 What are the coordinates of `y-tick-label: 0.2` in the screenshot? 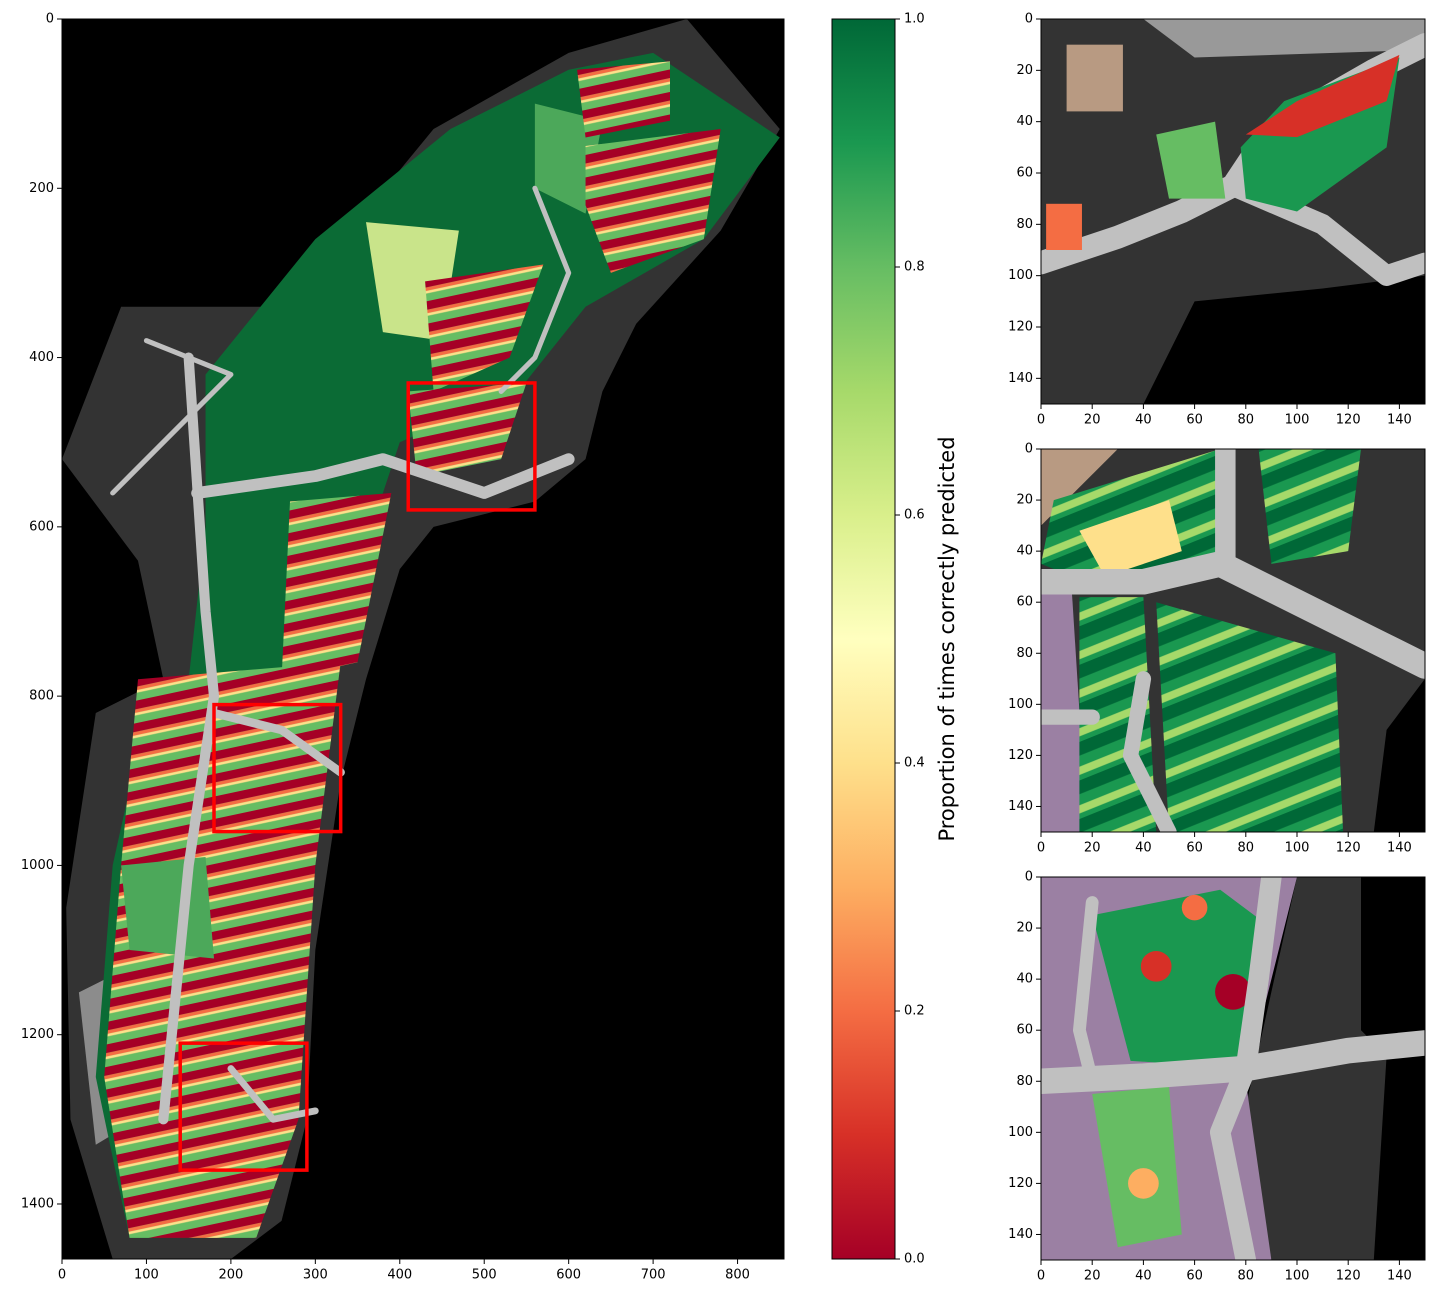 It's located at (914, 1011).